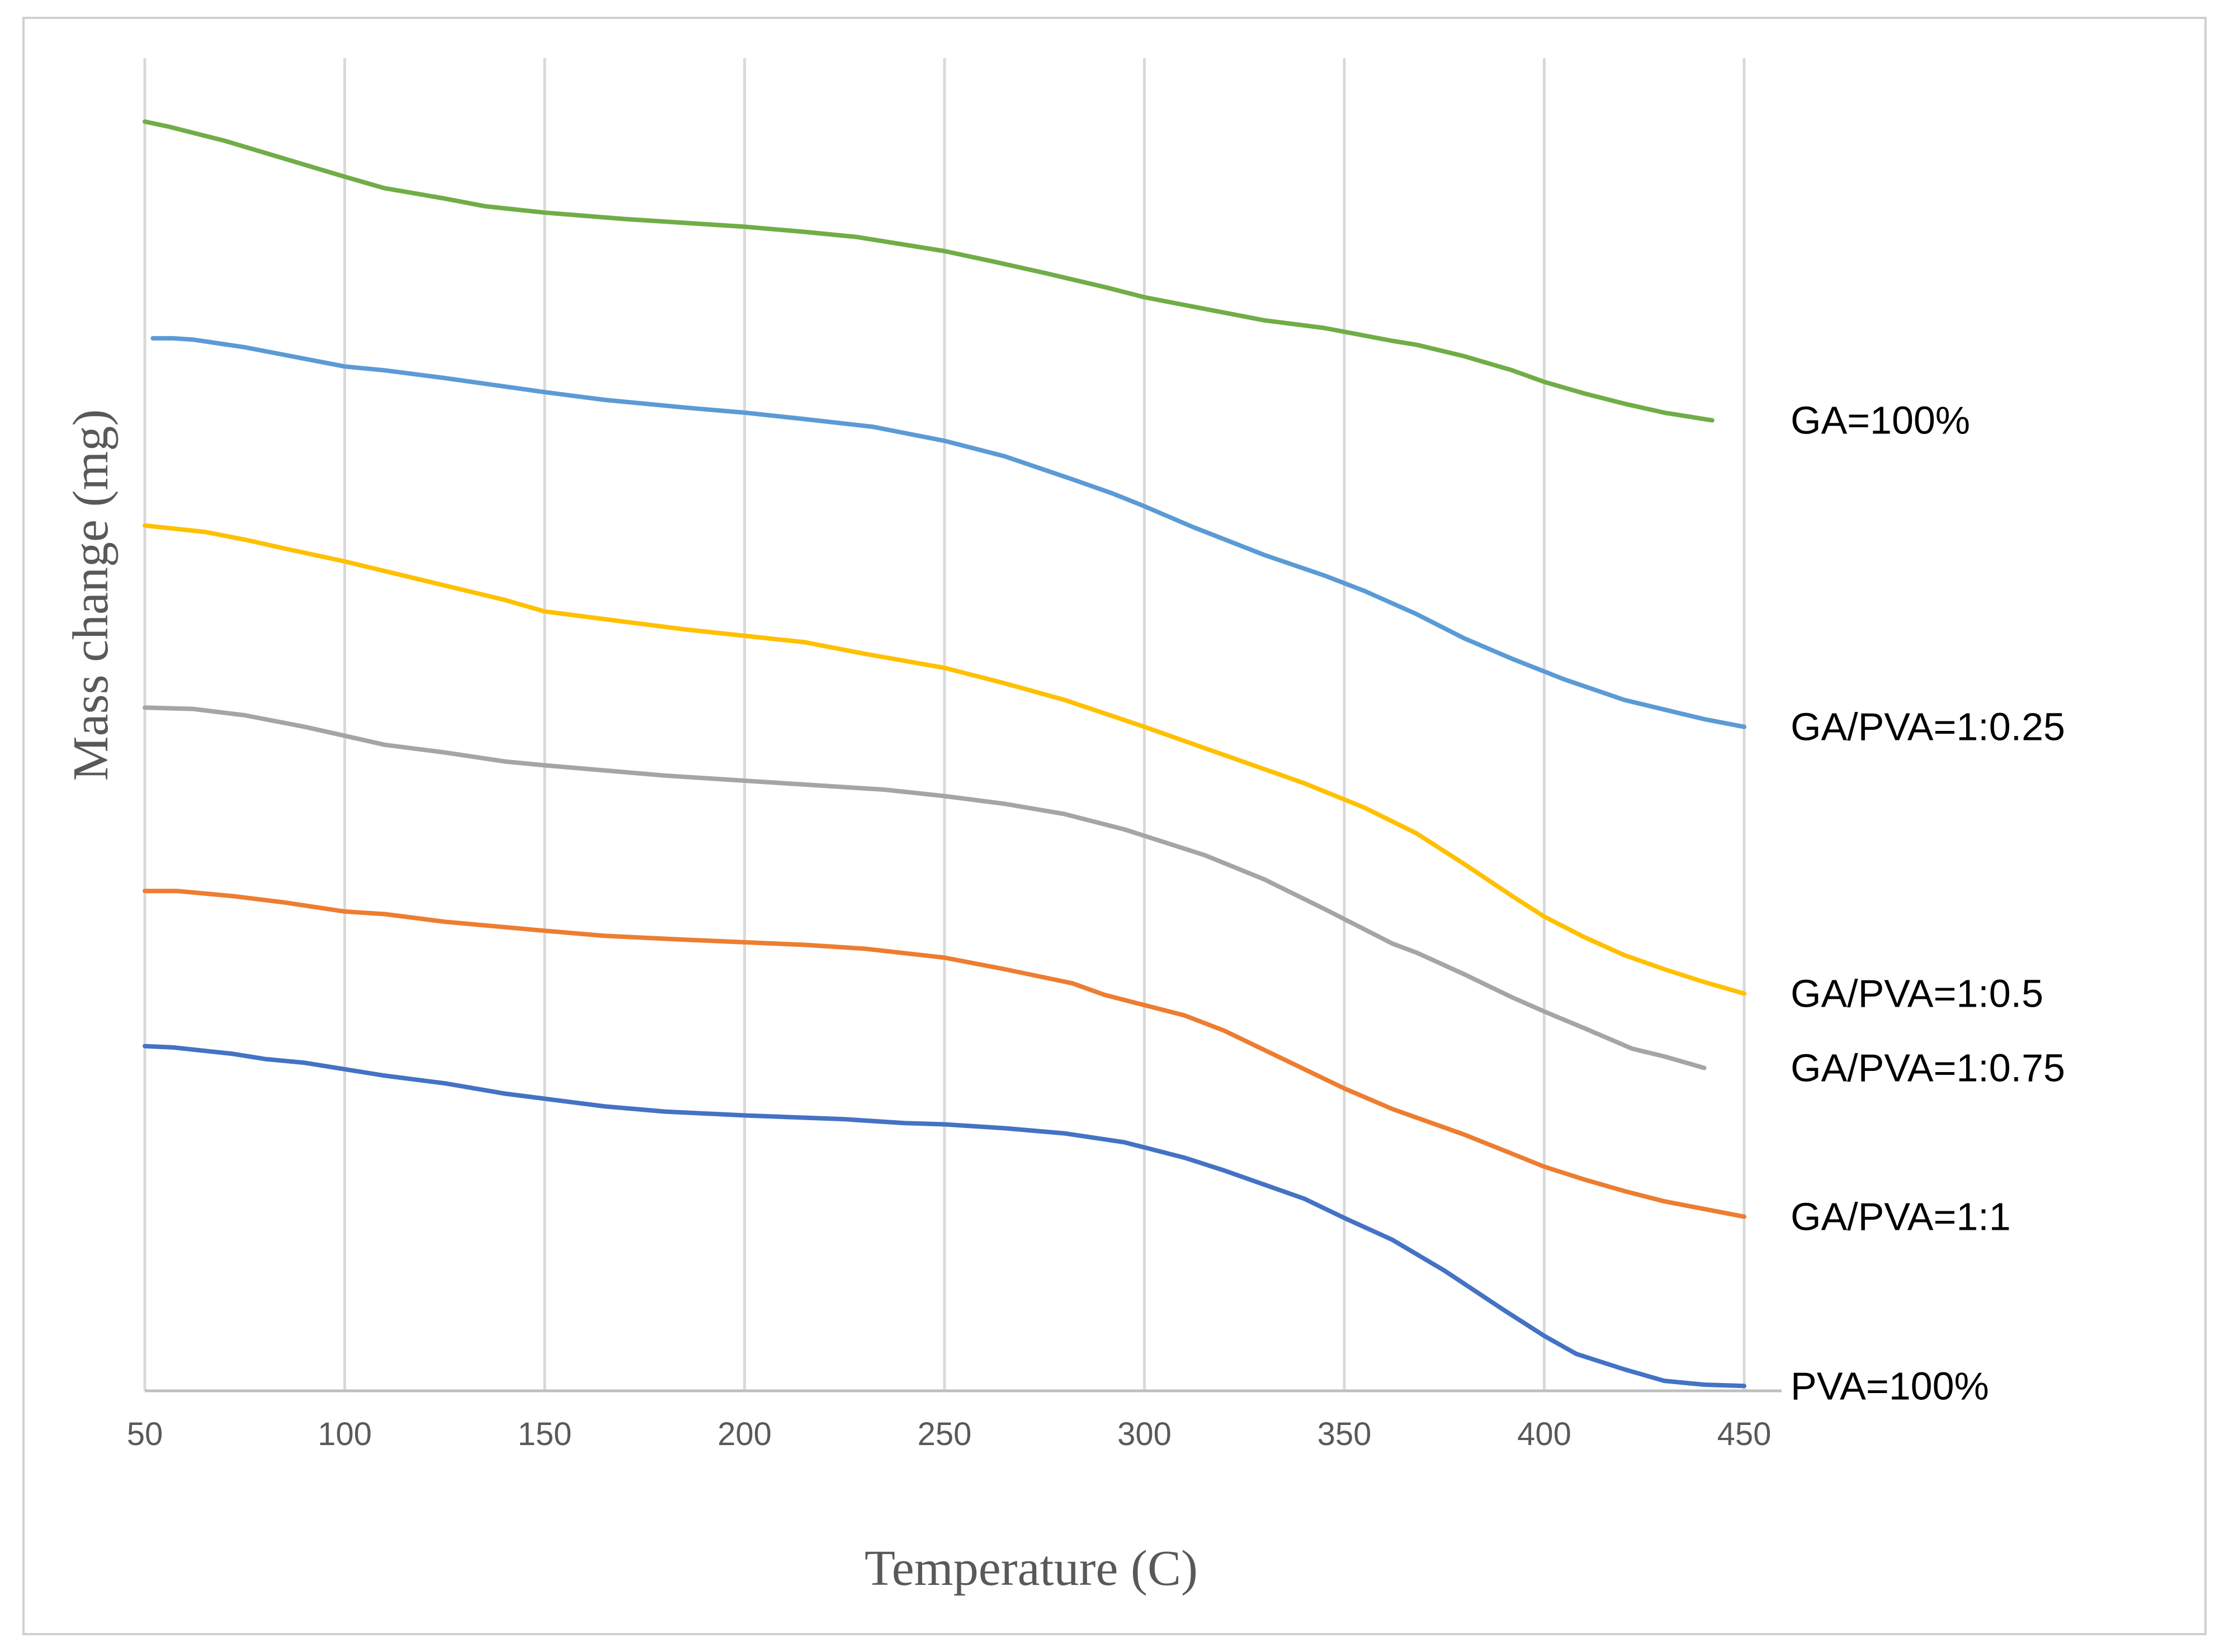 Image resolution: width=2229 pixels, height=1652 pixels. What do you see at coordinates (1901, 1217) in the screenshot?
I see `series-label-4: GA/PVA=1:1` at bounding box center [1901, 1217].